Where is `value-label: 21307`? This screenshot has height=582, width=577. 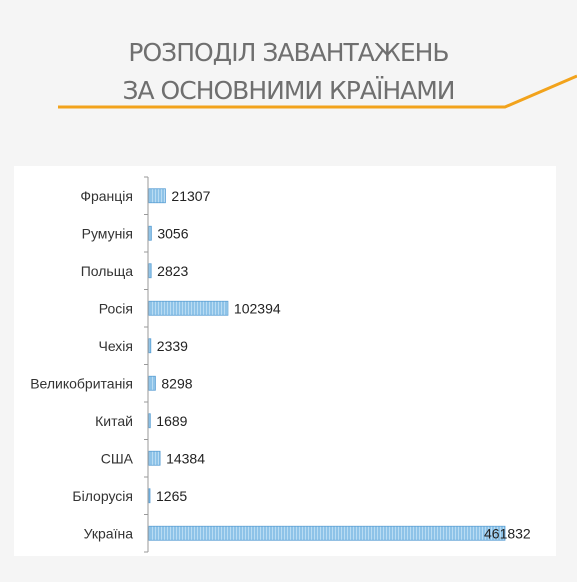 value-label: 21307 is located at coordinates (190, 196).